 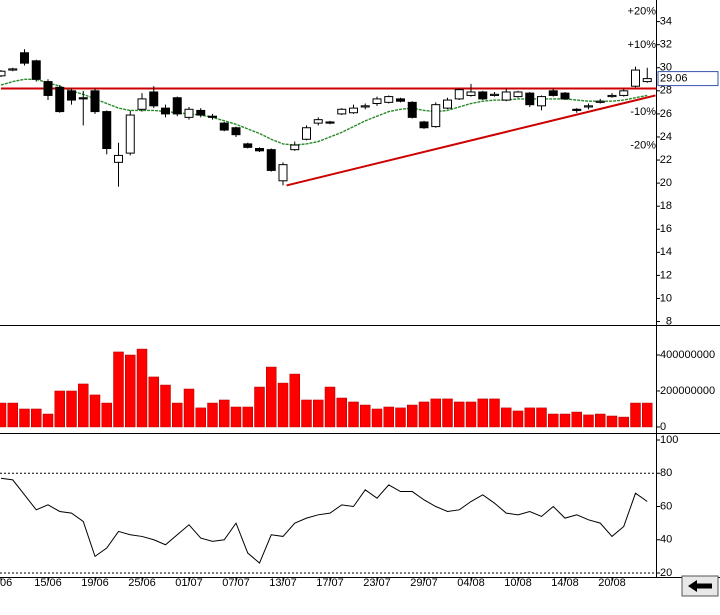 I want to click on y-tick-label: 30, so click(x=666, y=68).